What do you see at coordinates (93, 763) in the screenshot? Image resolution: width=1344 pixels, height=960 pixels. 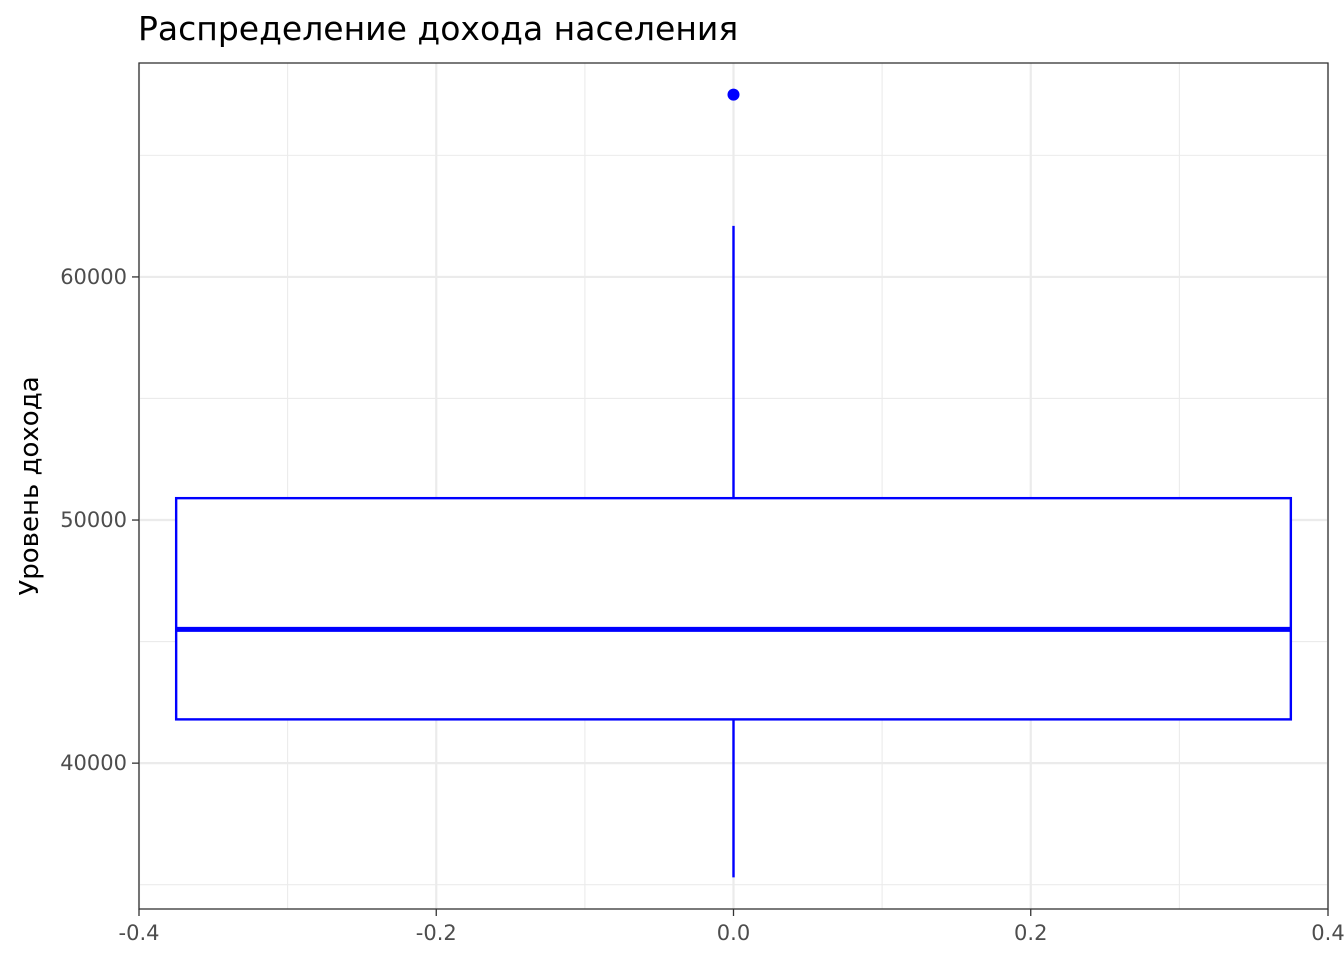 I see `y-tick-label: 40000` at bounding box center [93, 763].